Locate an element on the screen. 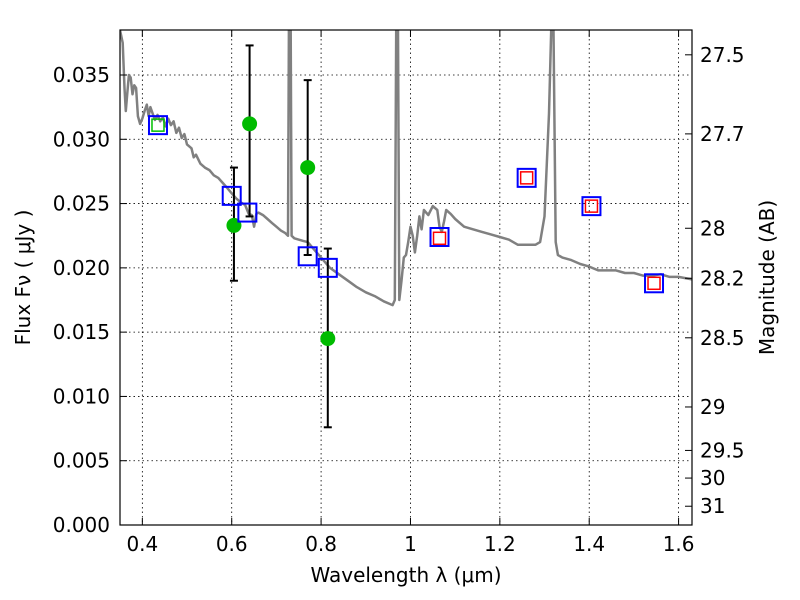 The height and width of the screenshot is (600, 800). y-tick-label: 0.035 is located at coordinates (81, 75).